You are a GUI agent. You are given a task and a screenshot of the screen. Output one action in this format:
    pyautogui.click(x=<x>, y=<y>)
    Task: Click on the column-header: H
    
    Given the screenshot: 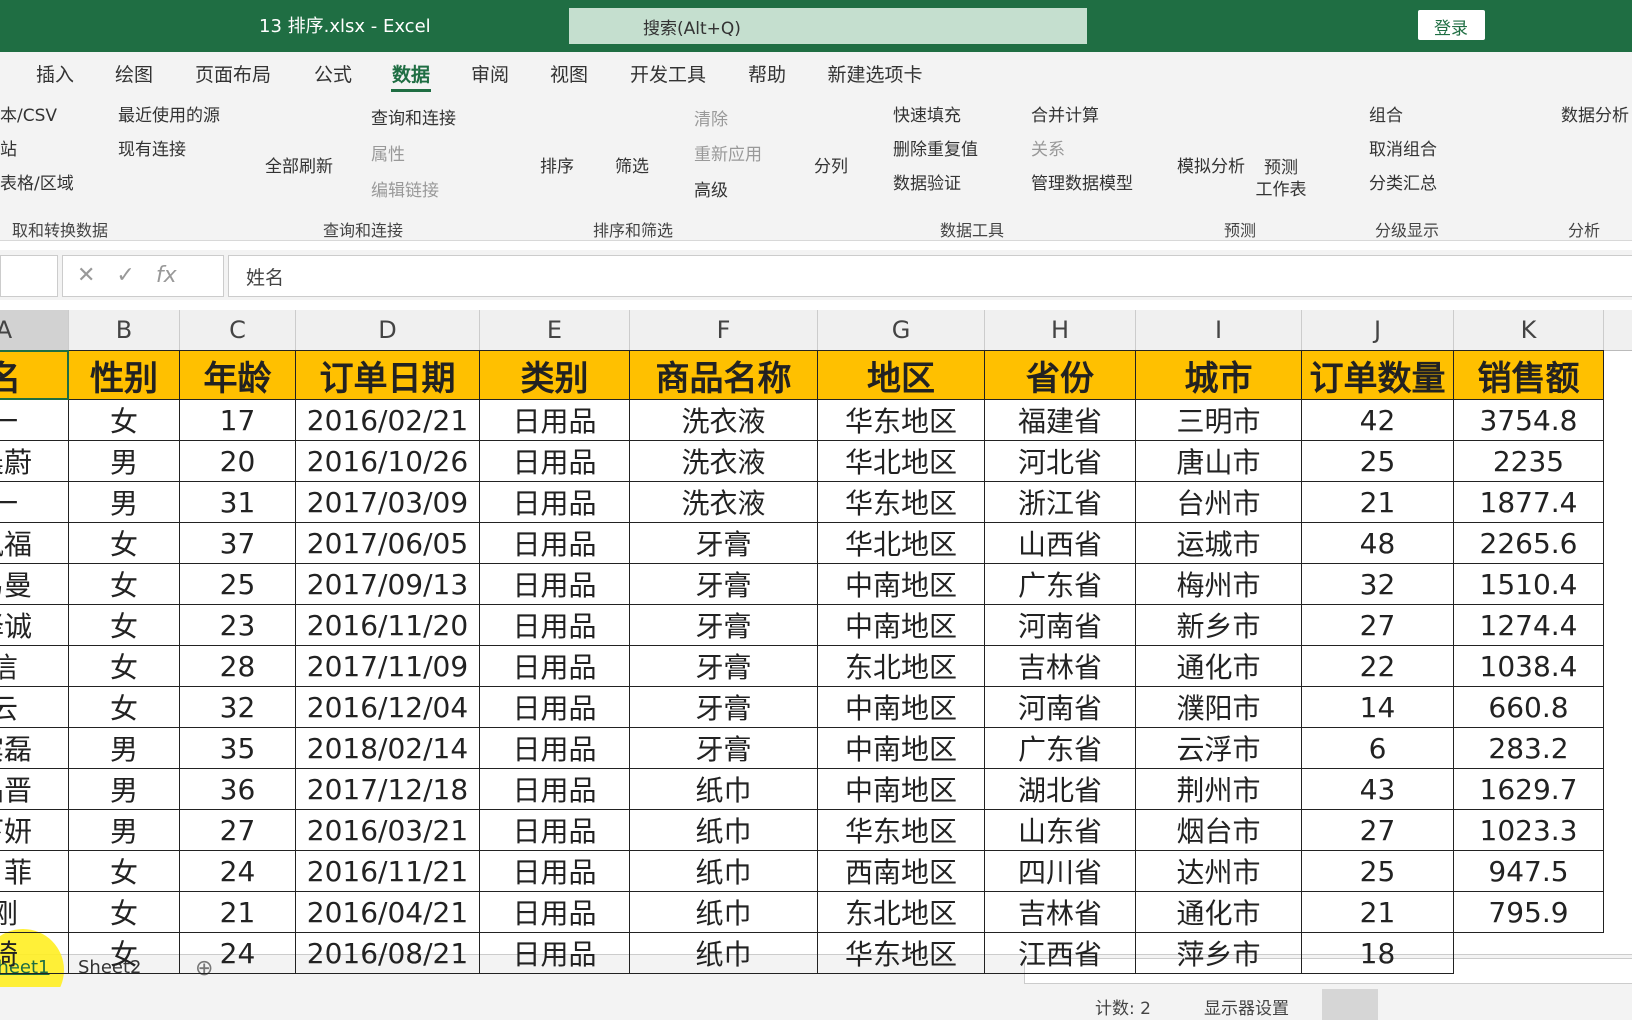 What is the action you would take?
    pyautogui.click(x=1060, y=330)
    